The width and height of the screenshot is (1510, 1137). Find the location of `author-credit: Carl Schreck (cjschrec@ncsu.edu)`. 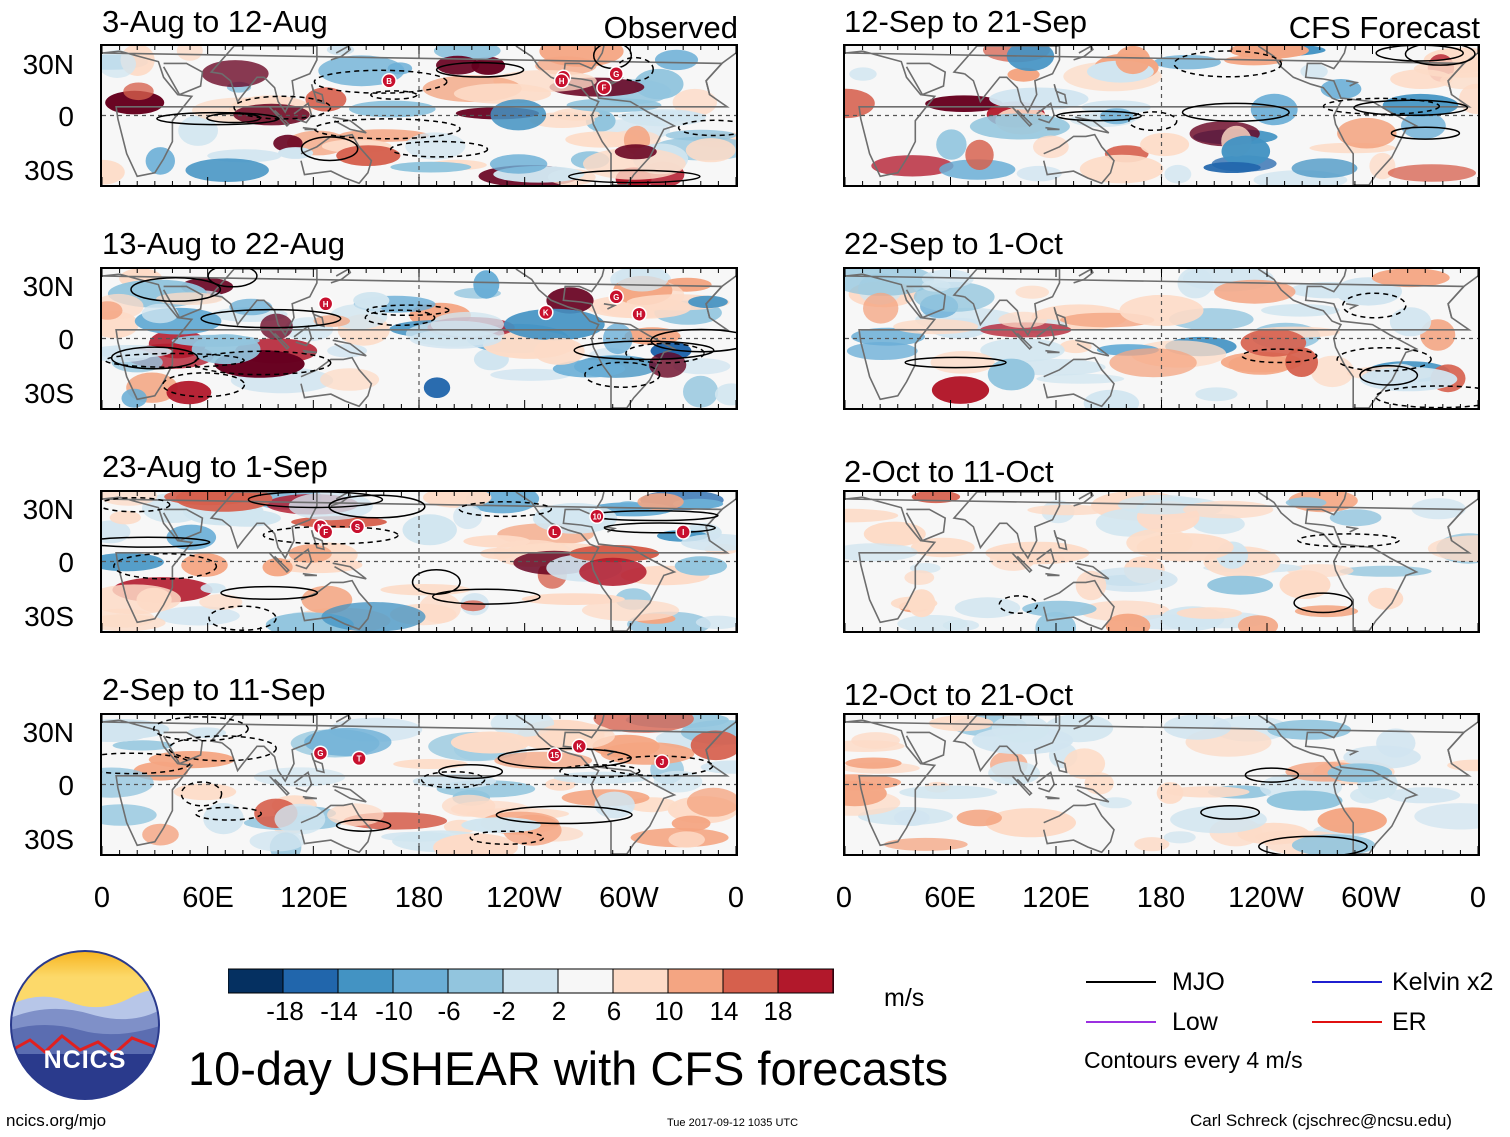

author-credit: Carl Schreck (cjschrec@ncsu.edu) is located at coordinates (1321, 1120).